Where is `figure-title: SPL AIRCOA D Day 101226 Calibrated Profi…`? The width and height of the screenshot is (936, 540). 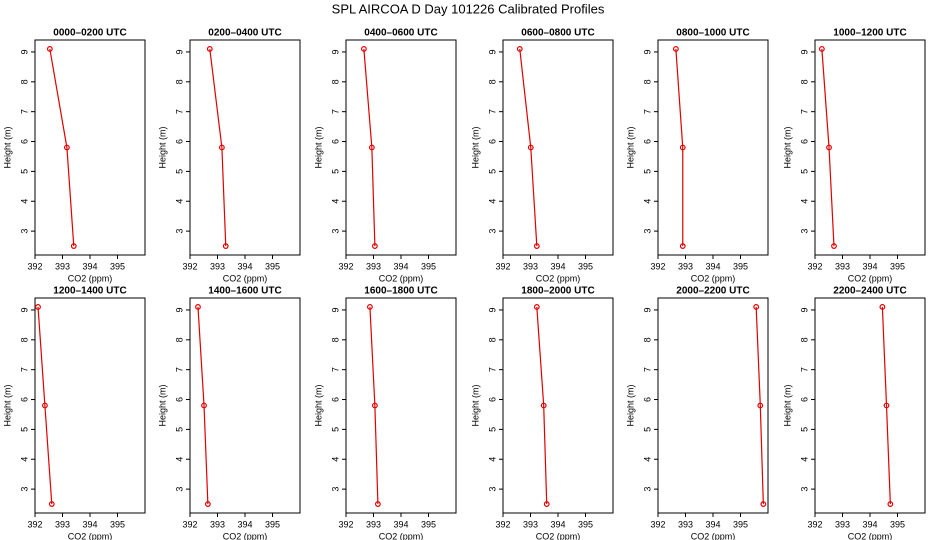
figure-title: SPL AIRCOA D Day 101226 Calibrated Profi… is located at coordinates (468, 8).